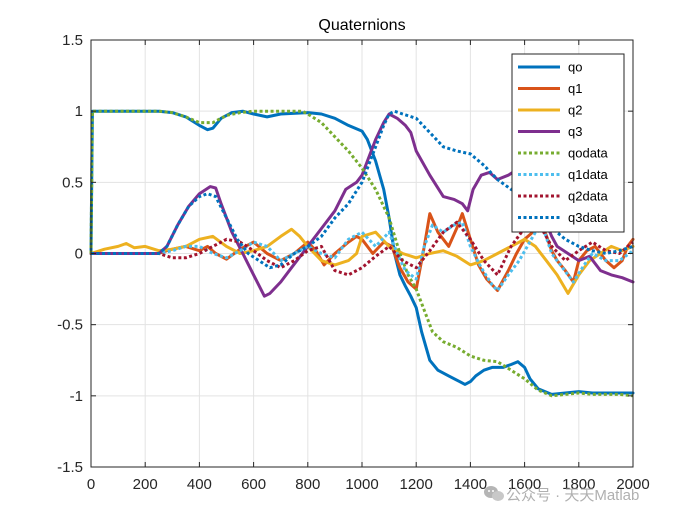 This screenshot has width=700, height=530. Describe the element at coordinates (575, 110) in the screenshot. I see `legend-label-q2: q2` at that location.